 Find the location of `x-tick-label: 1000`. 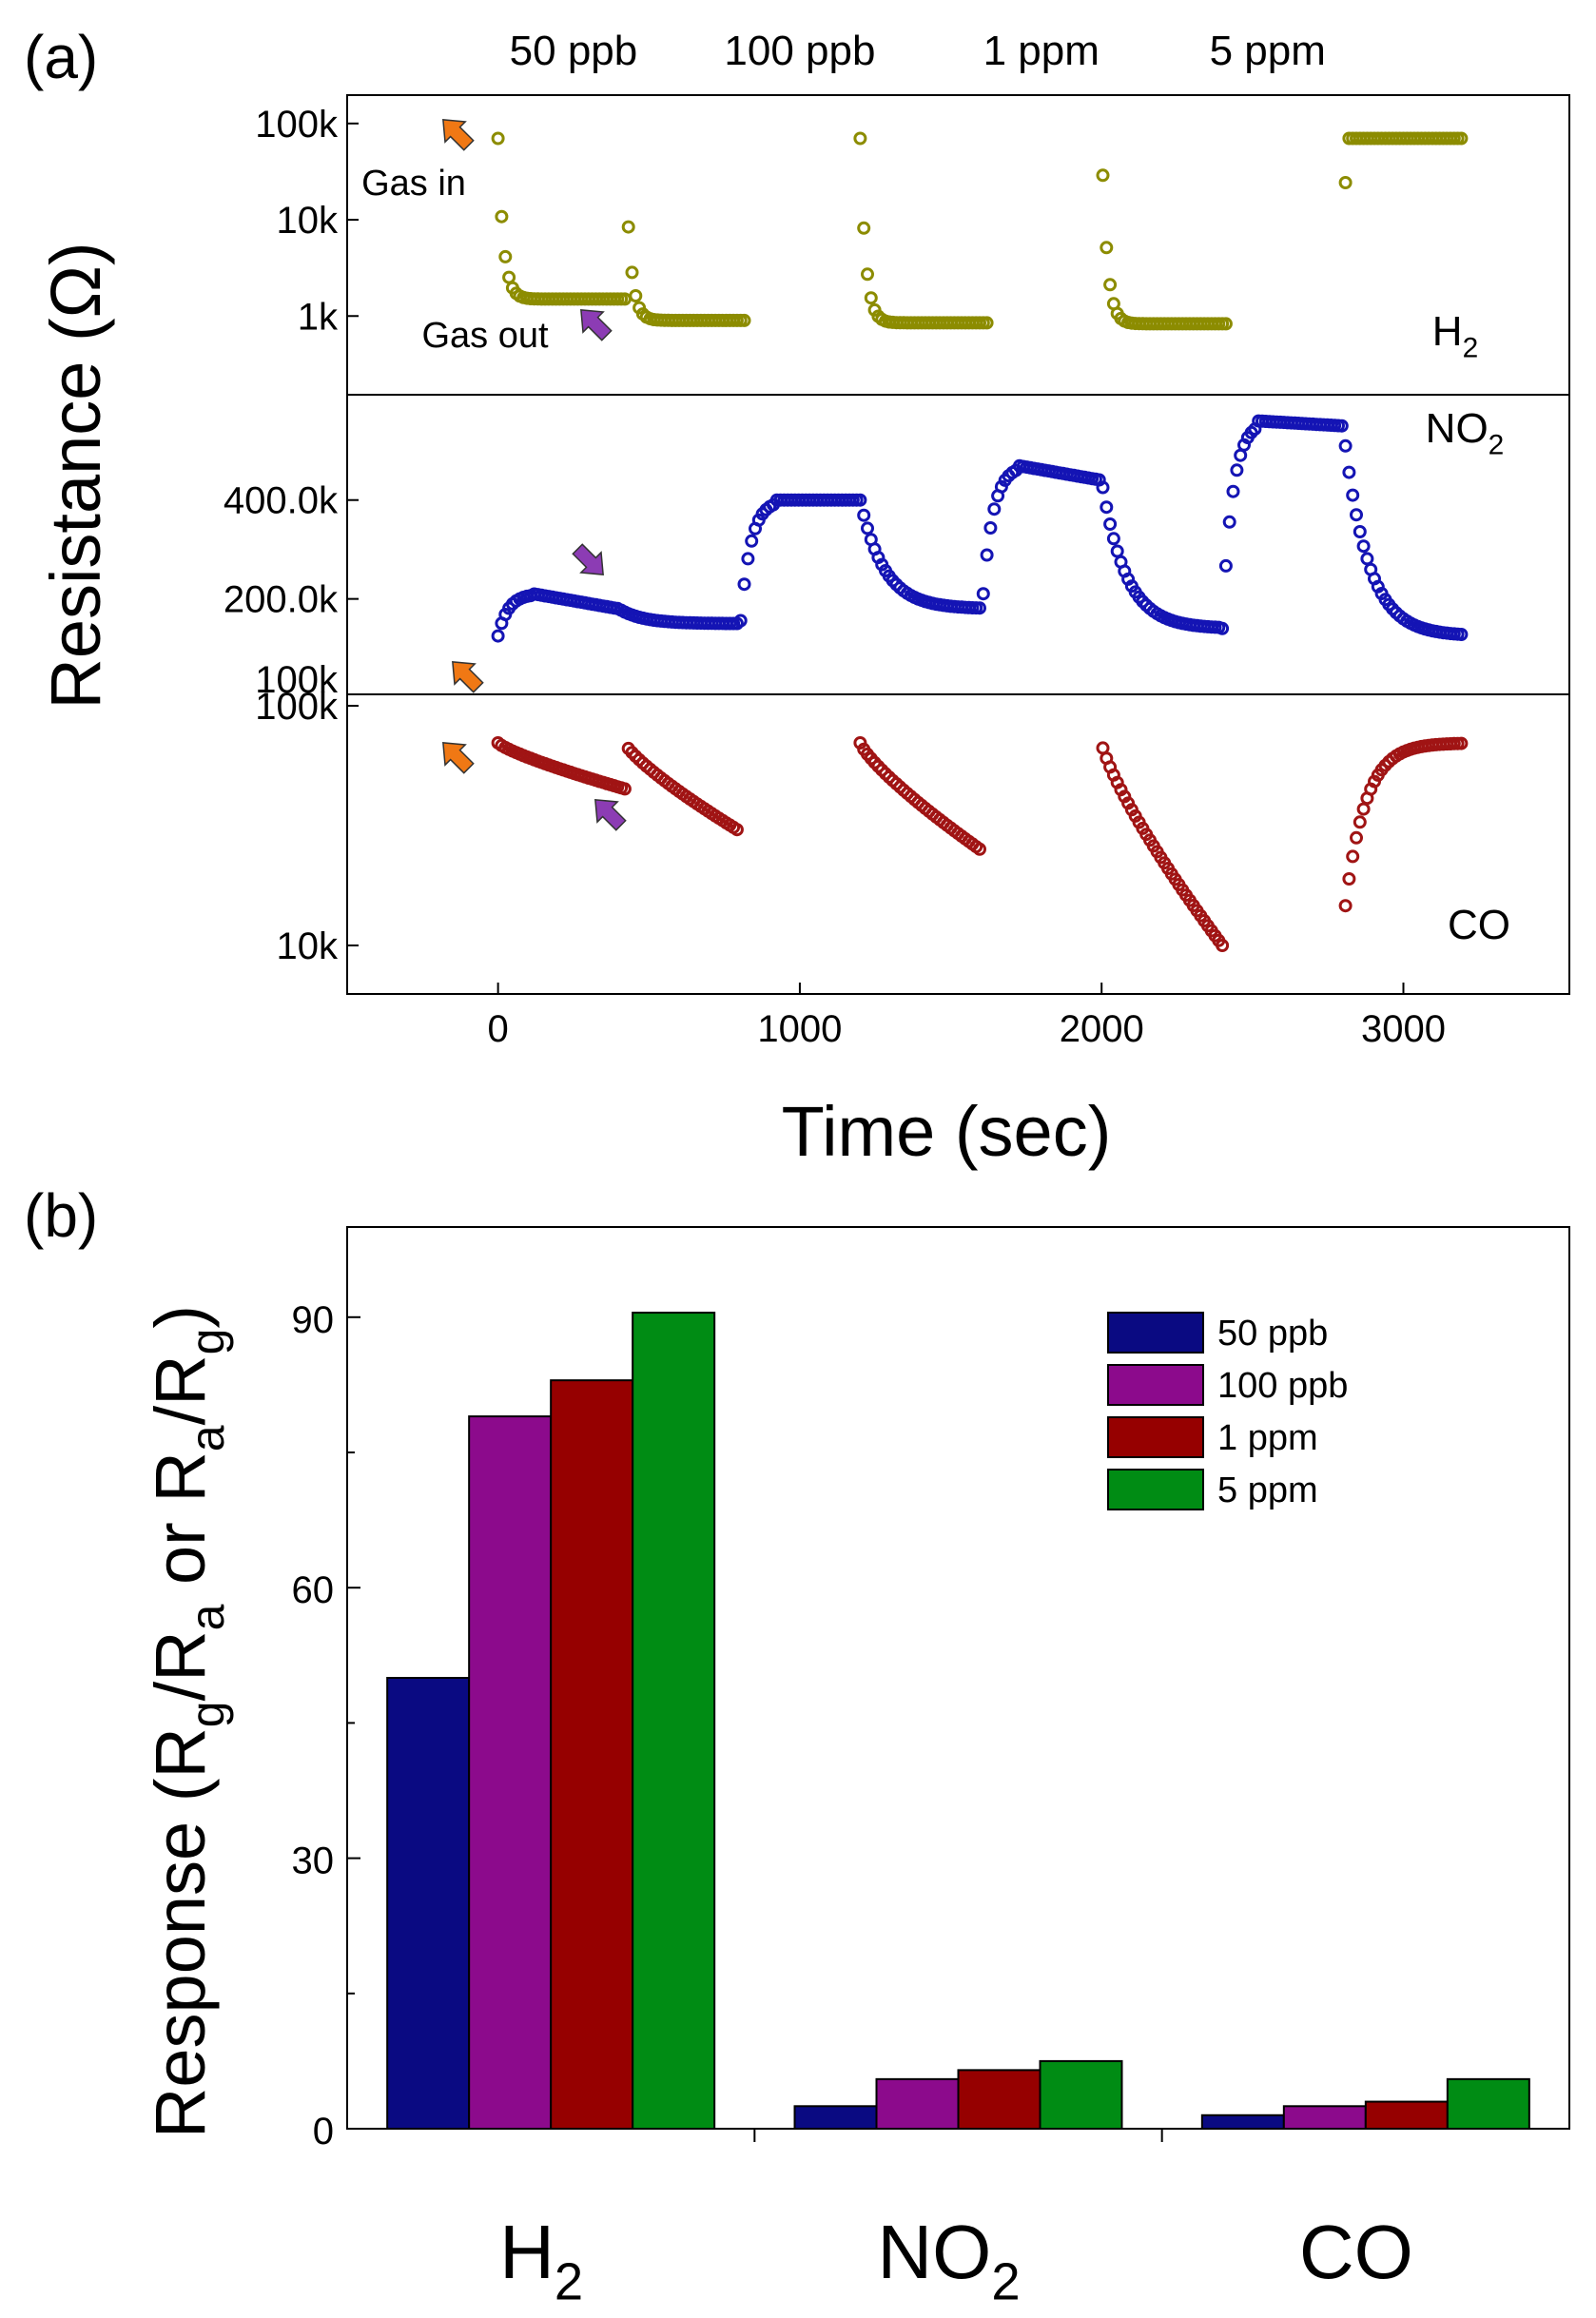

x-tick-label: 1000 is located at coordinates (799, 1029).